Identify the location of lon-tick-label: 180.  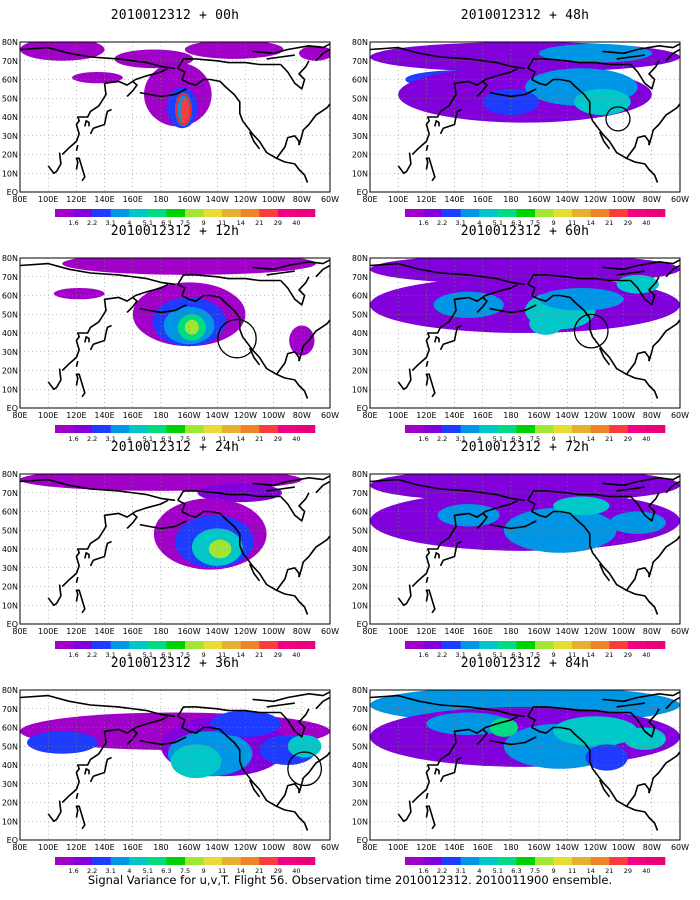
(160, 415).